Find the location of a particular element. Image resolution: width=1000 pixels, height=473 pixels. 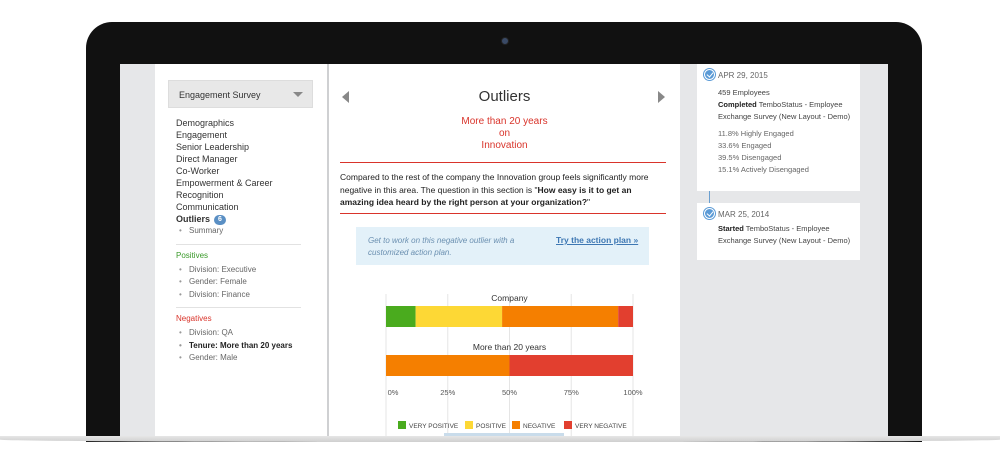

outlier-subtitle: More than 20 years on Innovation is located at coordinates (504, 134).